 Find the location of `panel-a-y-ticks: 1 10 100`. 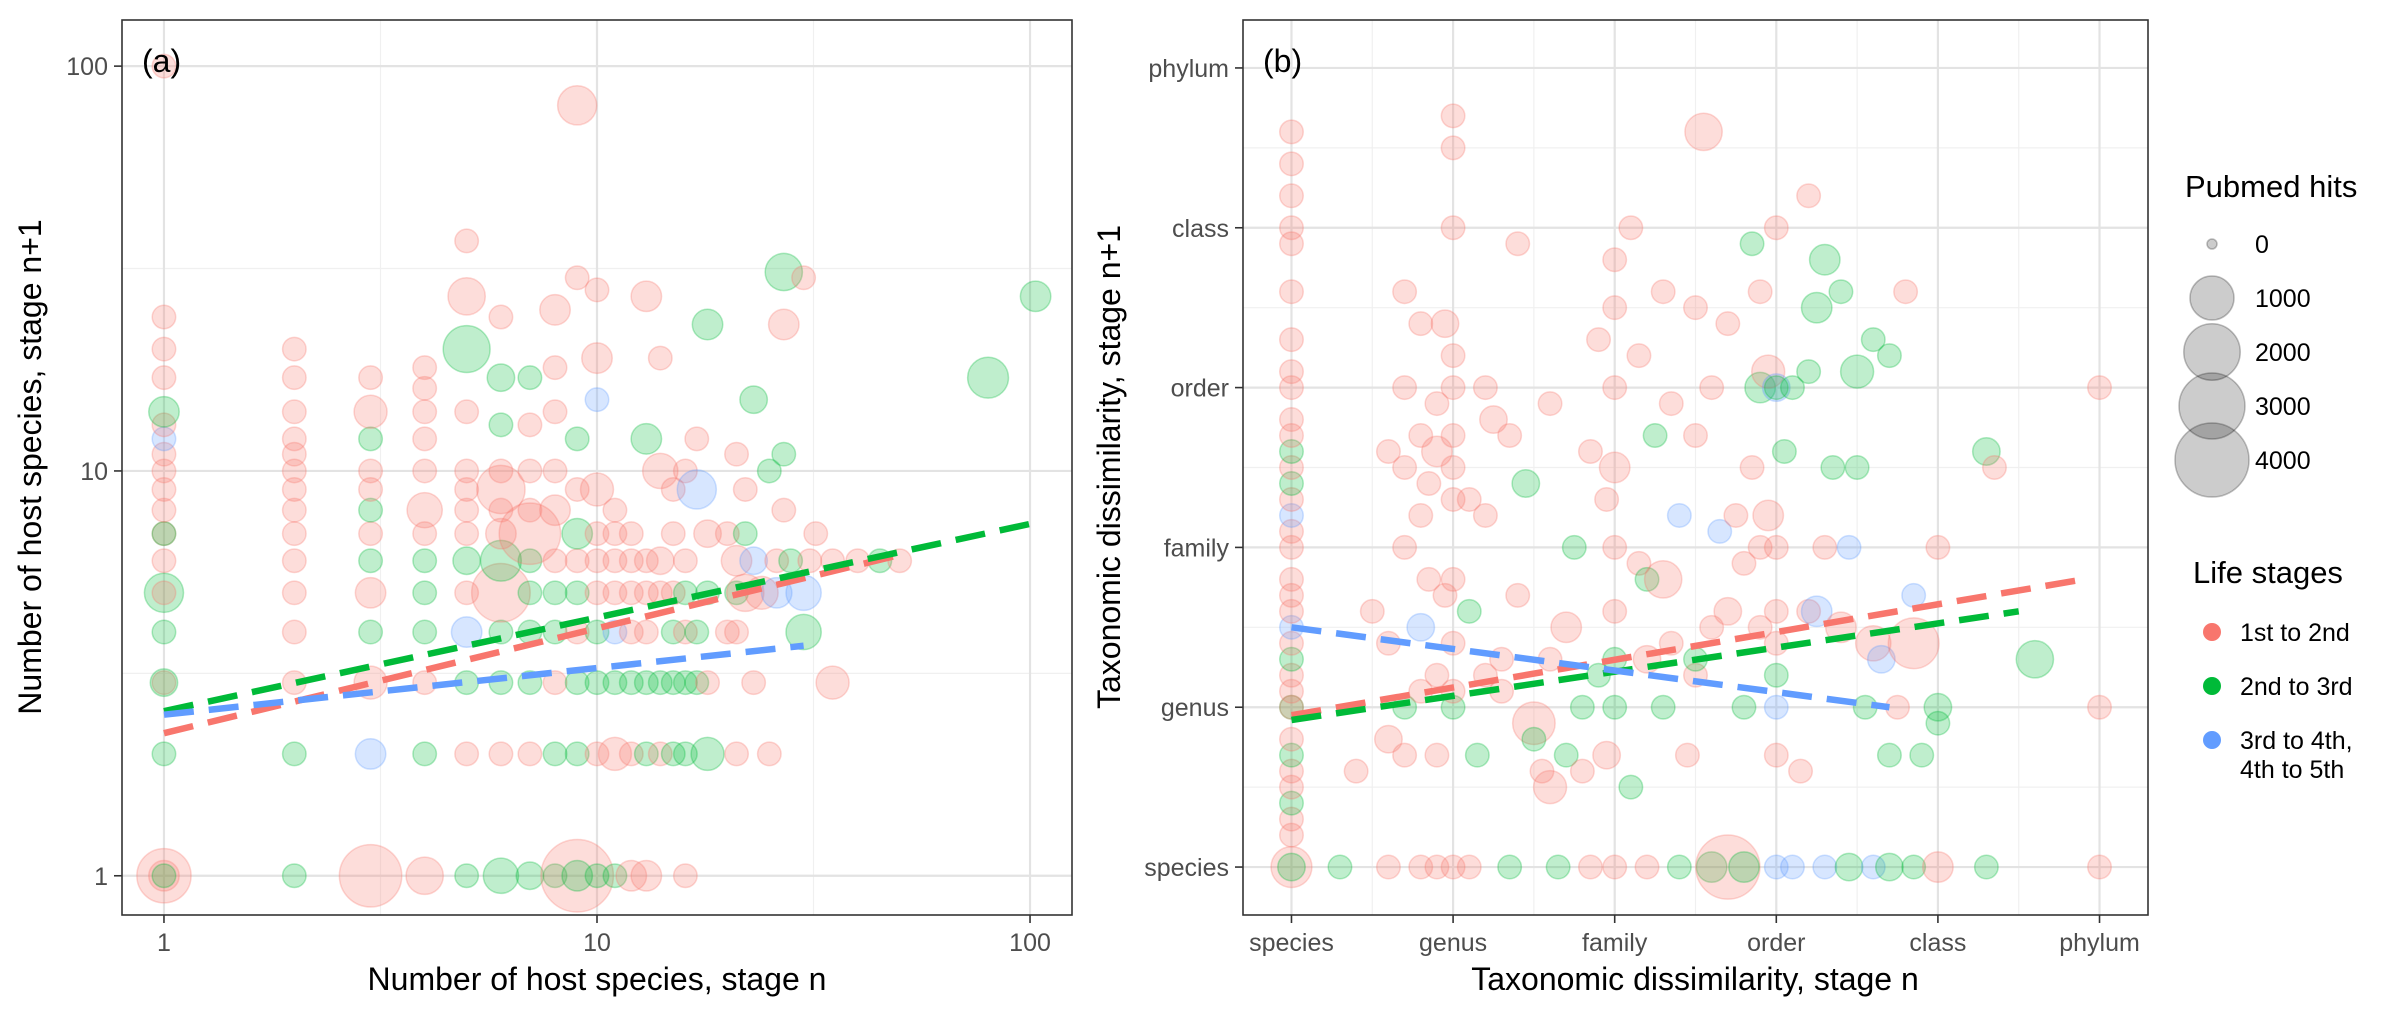

panel-a-y-ticks: 1 10 100 is located at coordinates (94, 472).